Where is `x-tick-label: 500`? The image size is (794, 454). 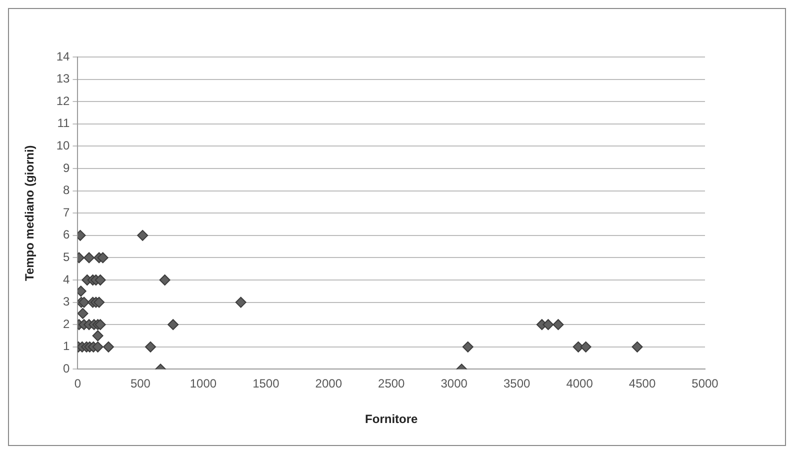
x-tick-label: 500 is located at coordinates (140, 383).